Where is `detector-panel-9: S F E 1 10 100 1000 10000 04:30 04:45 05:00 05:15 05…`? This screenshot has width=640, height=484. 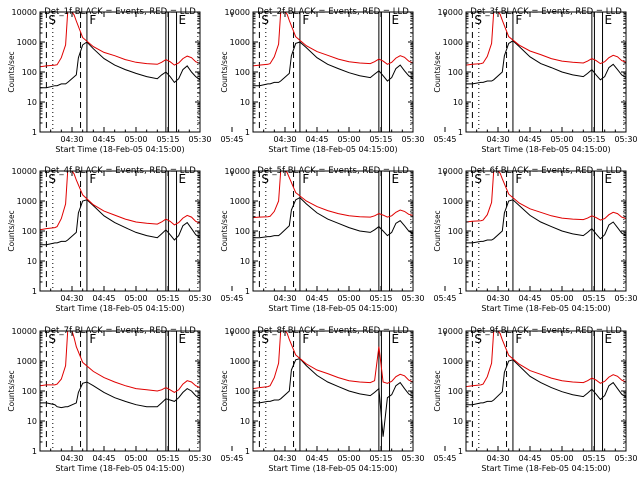
detector-panel-9: S F E 1 10 100 1000 10000 04:30 04:45 05:00 05:15 05… is located at coordinates (535, 399).